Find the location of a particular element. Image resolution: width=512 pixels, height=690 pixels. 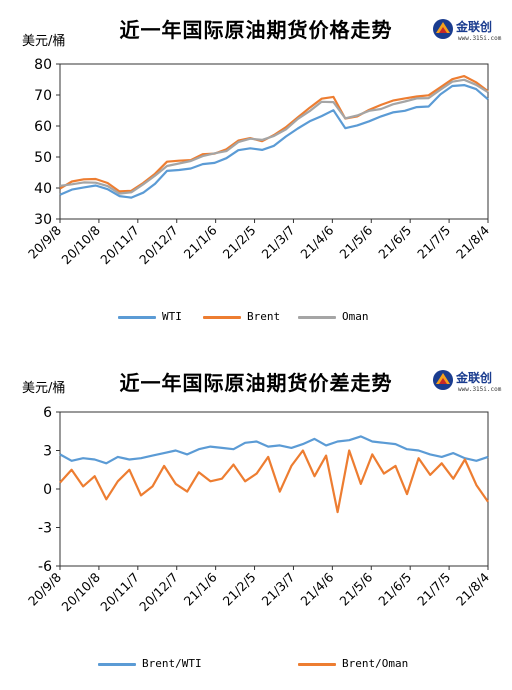

legend-label: WTI is located at coordinates (172, 316).